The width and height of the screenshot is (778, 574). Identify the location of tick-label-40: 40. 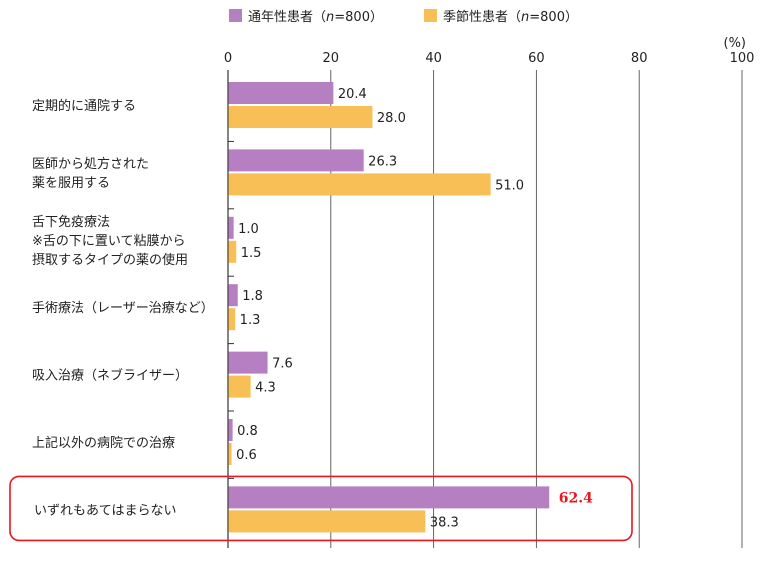
(433, 58).